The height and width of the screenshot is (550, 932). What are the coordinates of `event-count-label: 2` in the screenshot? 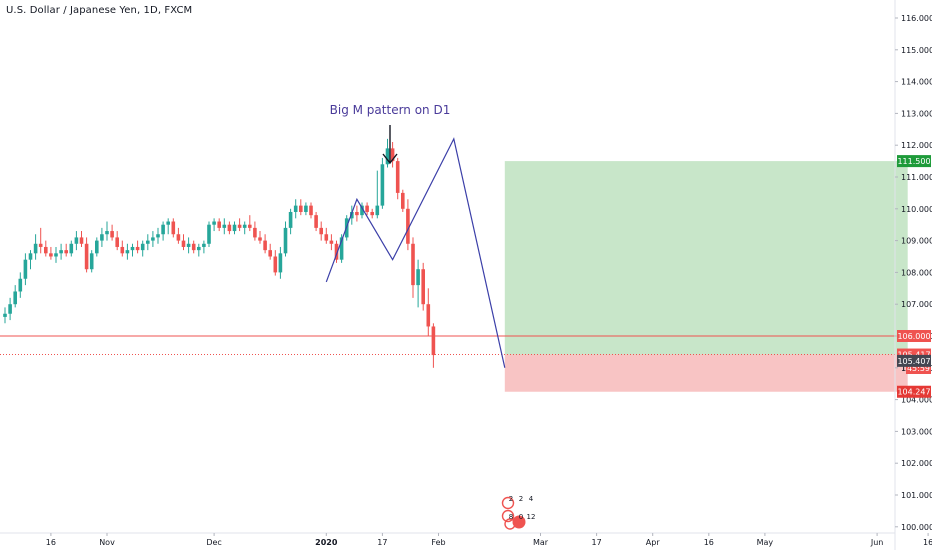 It's located at (521, 499).